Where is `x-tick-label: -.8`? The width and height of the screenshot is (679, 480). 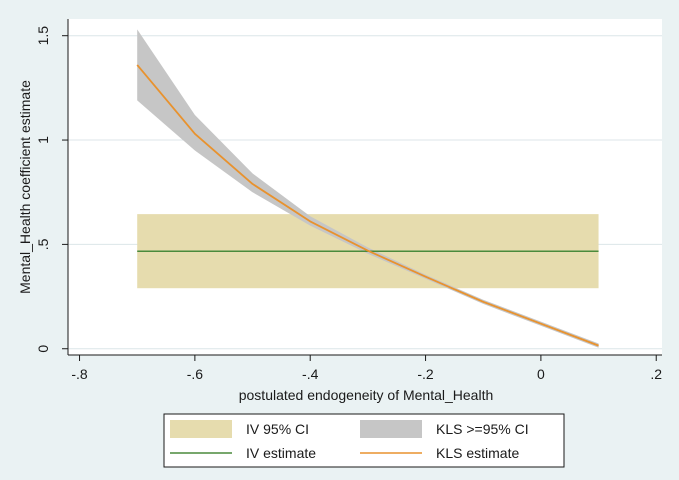 x-tick-label: -.8 is located at coordinates (79, 374).